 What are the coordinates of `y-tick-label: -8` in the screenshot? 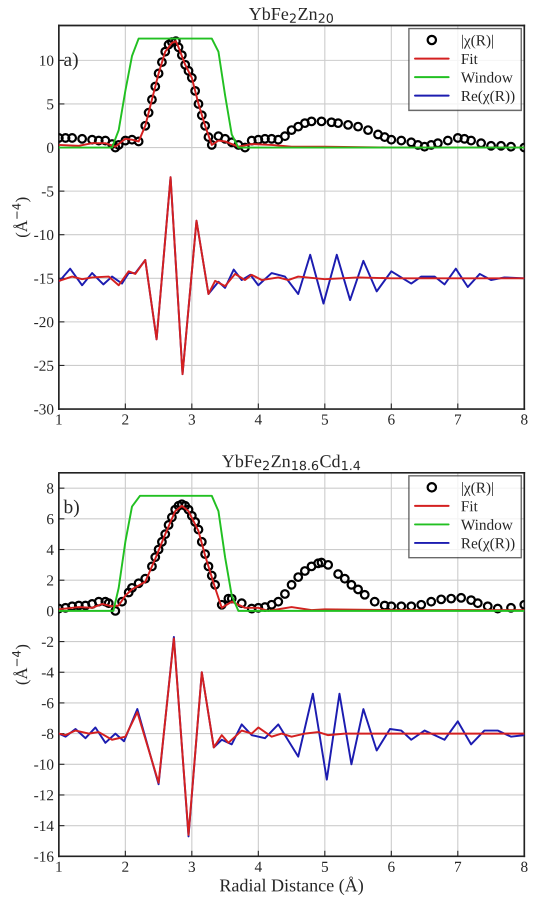 It's located at (48, 734).